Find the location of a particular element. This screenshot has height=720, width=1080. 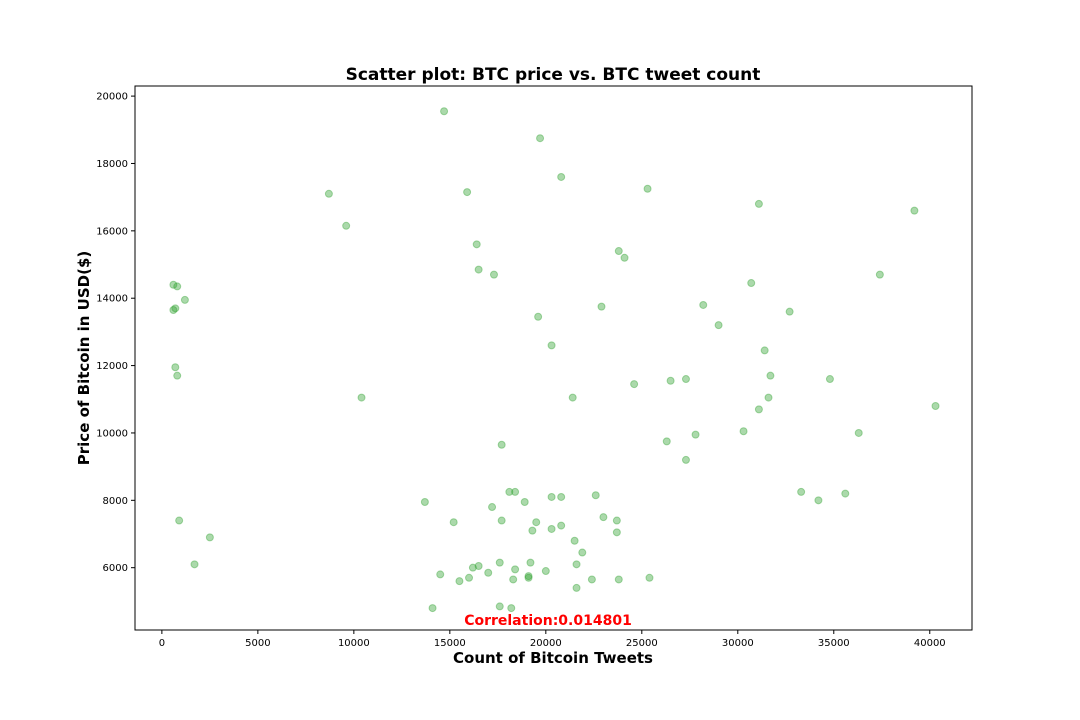

y-tick-label: 6000 is located at coordinates (115, 568).